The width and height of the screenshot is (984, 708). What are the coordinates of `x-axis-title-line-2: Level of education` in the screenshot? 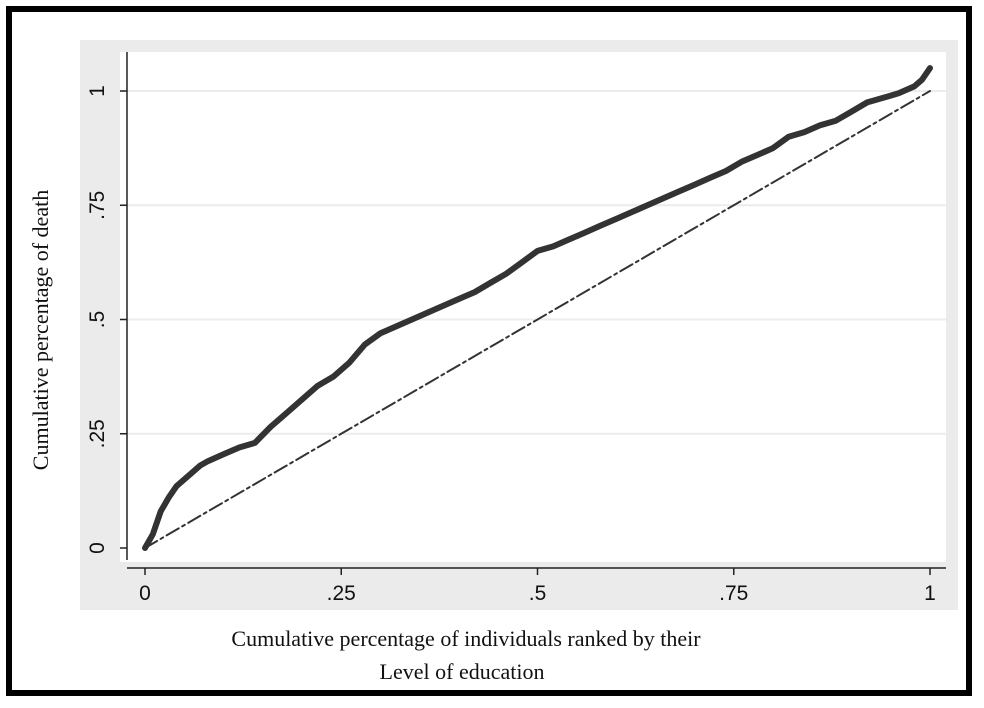 It's located at (462, 671).